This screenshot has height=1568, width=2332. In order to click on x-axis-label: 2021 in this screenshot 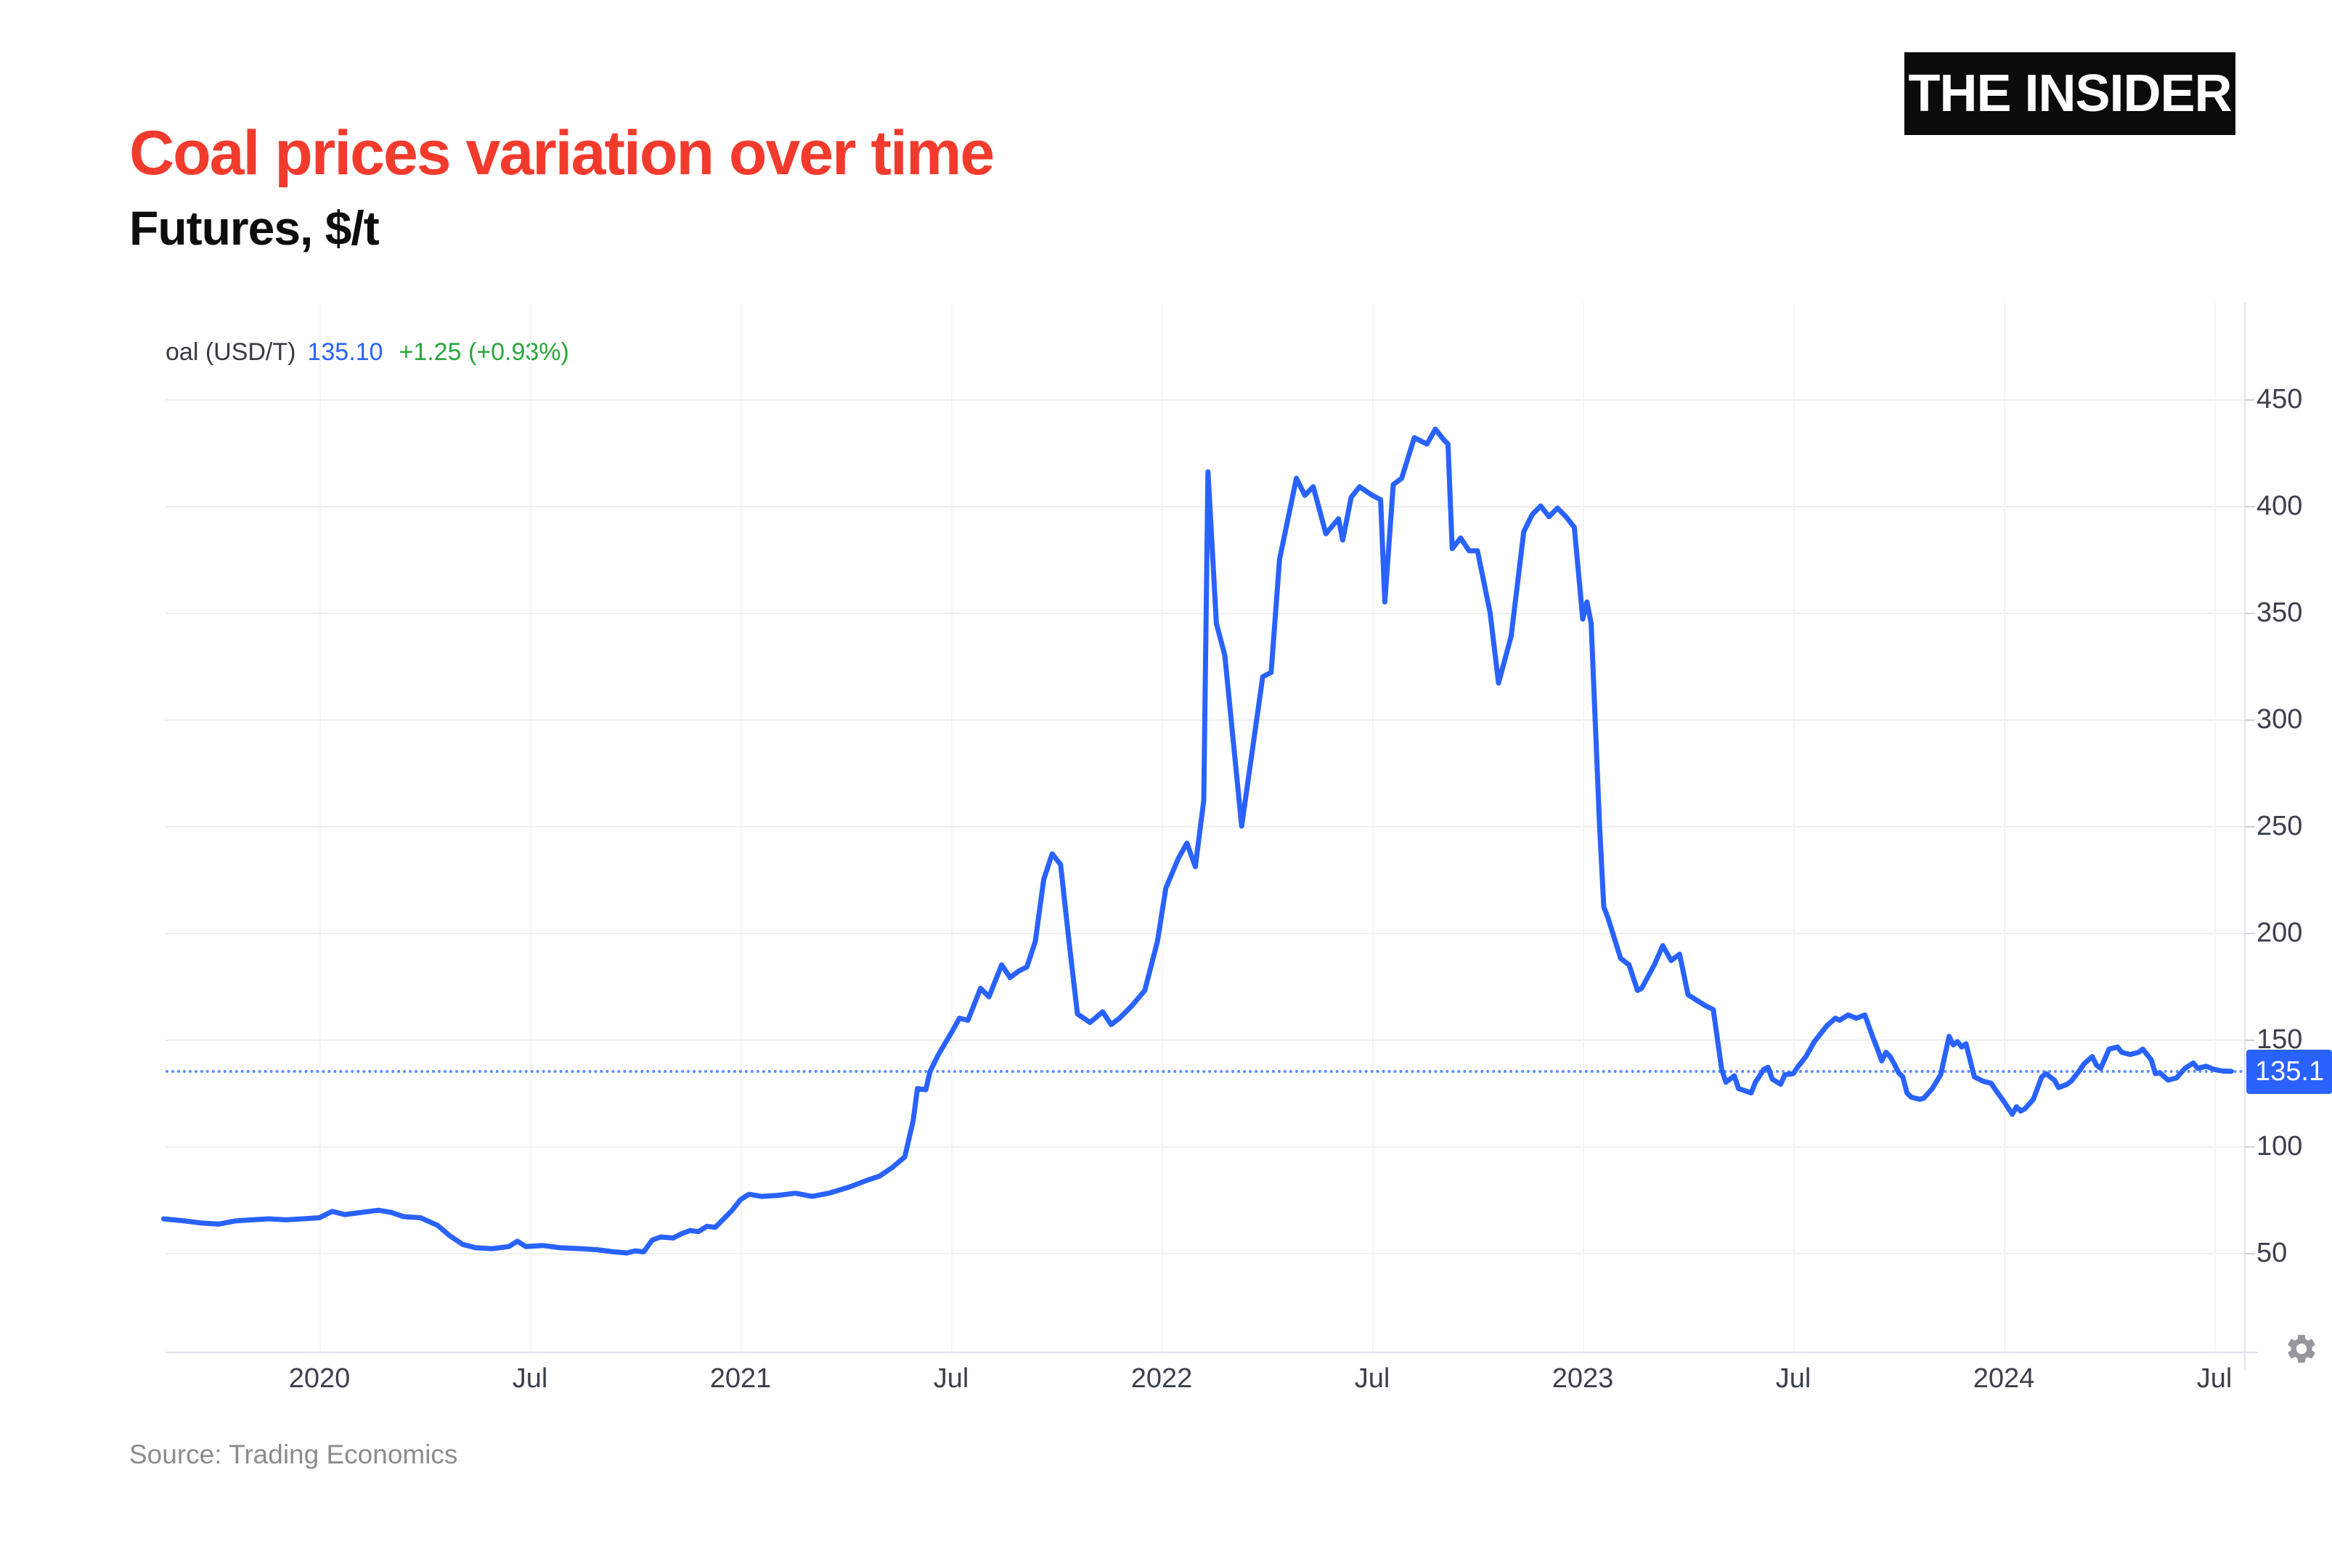, I will do `click(740, 1379)`.